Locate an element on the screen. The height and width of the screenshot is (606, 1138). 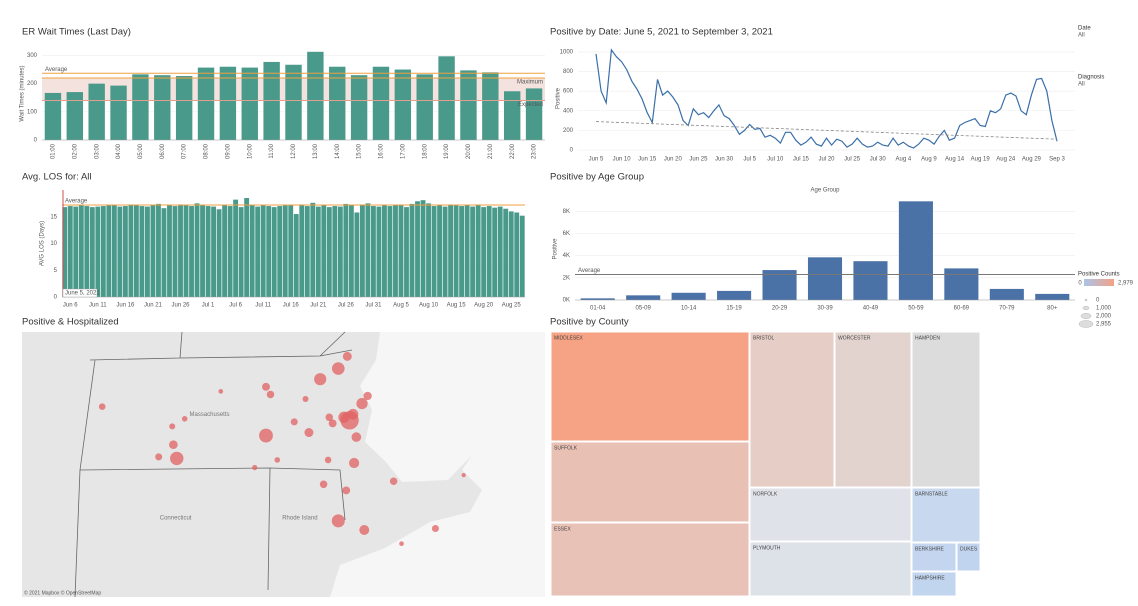
y-tick-label: 0 is located at coordinates (572, 151).